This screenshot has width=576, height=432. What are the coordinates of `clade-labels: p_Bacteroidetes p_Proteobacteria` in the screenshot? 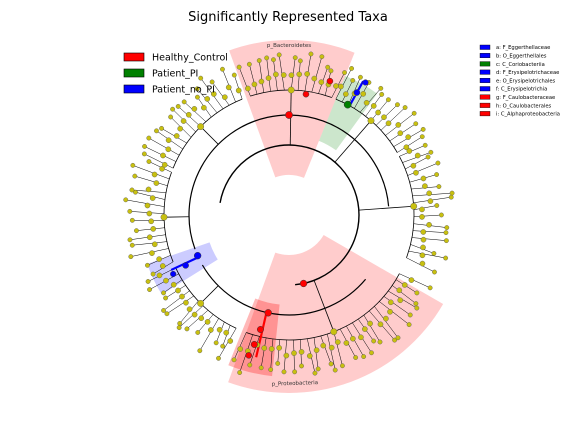 It's located at (292, 215).